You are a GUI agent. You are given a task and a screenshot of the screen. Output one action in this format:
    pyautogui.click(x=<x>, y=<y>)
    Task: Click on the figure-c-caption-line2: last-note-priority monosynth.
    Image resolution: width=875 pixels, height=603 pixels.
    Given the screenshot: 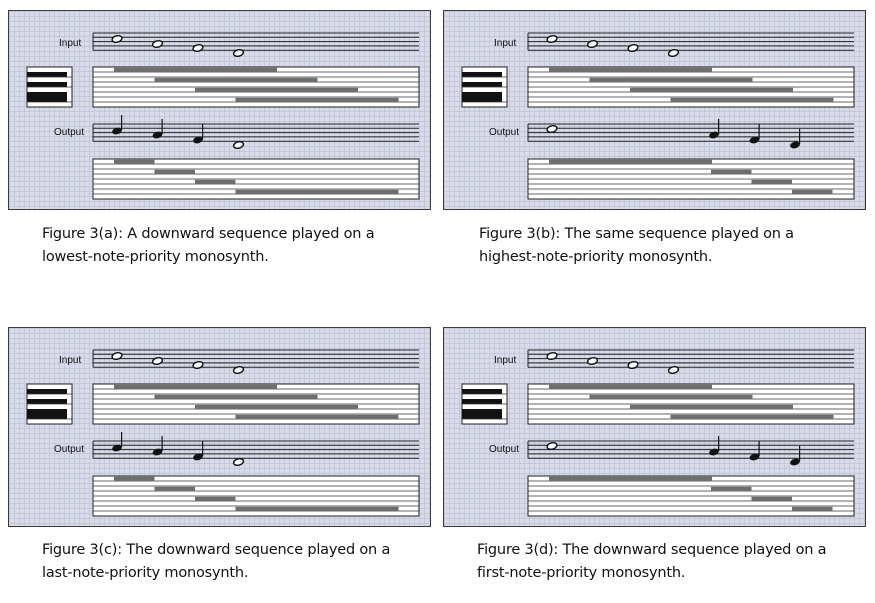 What is the action you would take?
    pyautogui.click(x=145, y=573)
    